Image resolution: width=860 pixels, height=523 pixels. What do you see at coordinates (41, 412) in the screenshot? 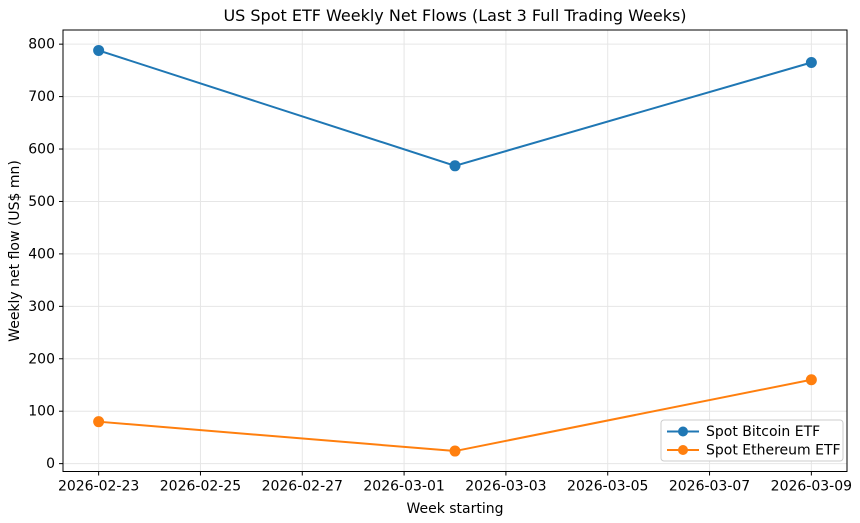
I see `y-tick-label: 100` at bounding box center [41, 412].